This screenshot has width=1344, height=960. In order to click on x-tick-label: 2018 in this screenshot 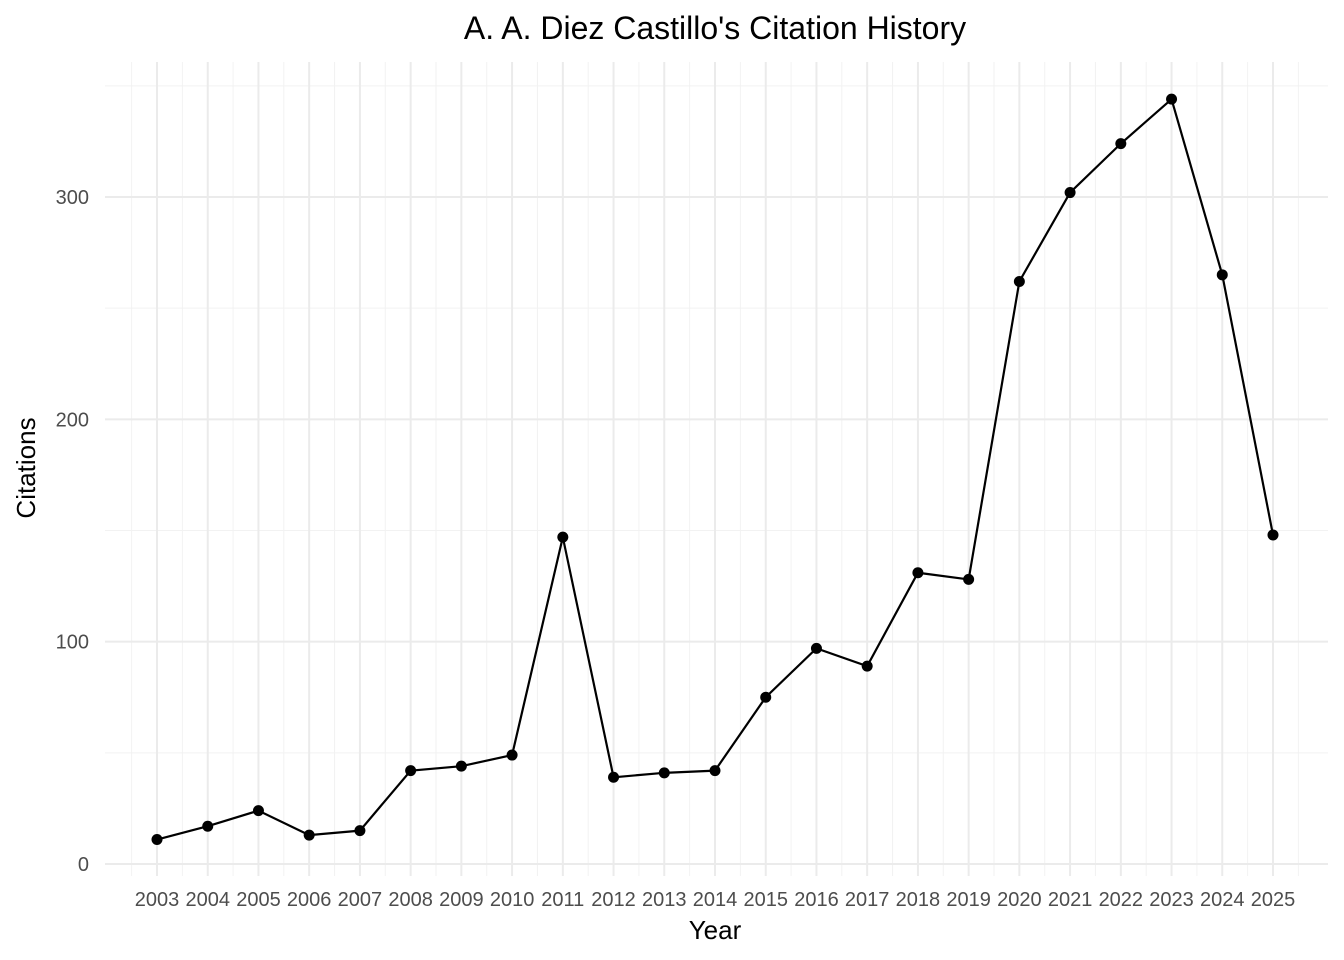, I will do `click(918, 900)`.